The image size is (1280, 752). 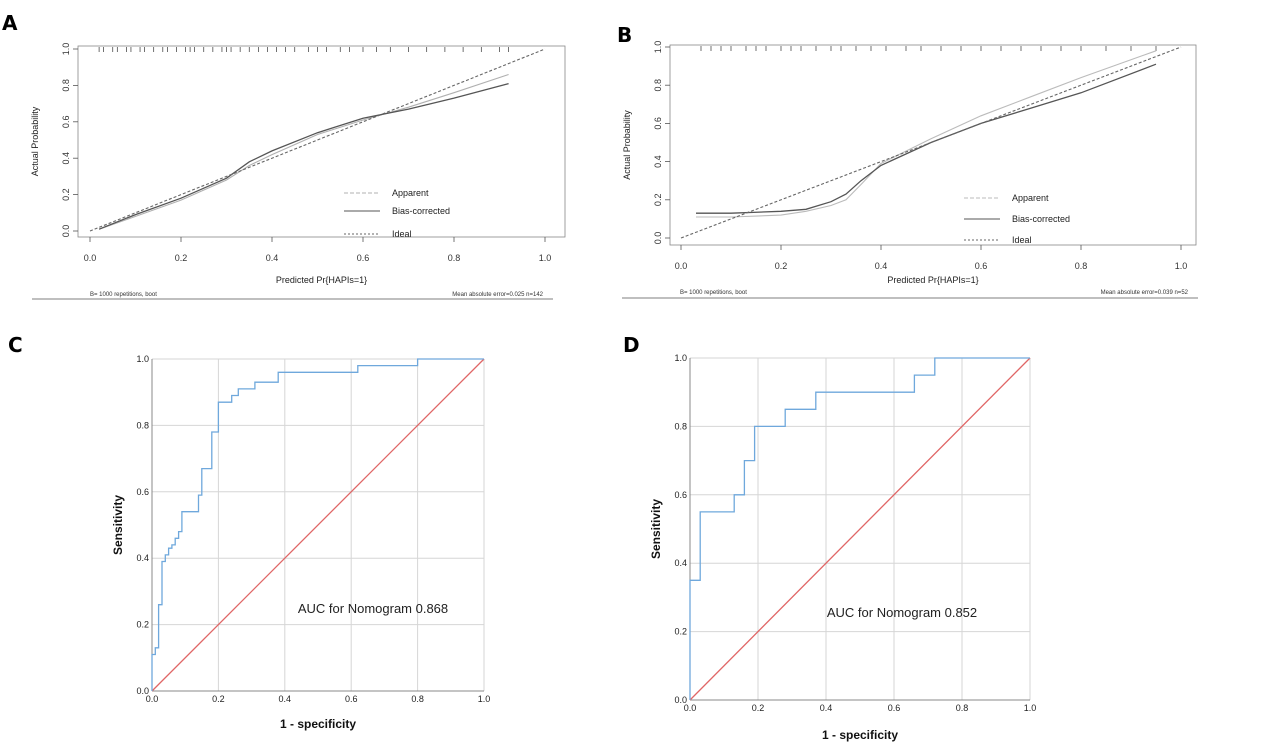 What do you see at coordinates (497, 295) in the screenshot?
I see `footer-right-text: Mean absolute error=0.025 n=142` at bounding box center [497, 295].